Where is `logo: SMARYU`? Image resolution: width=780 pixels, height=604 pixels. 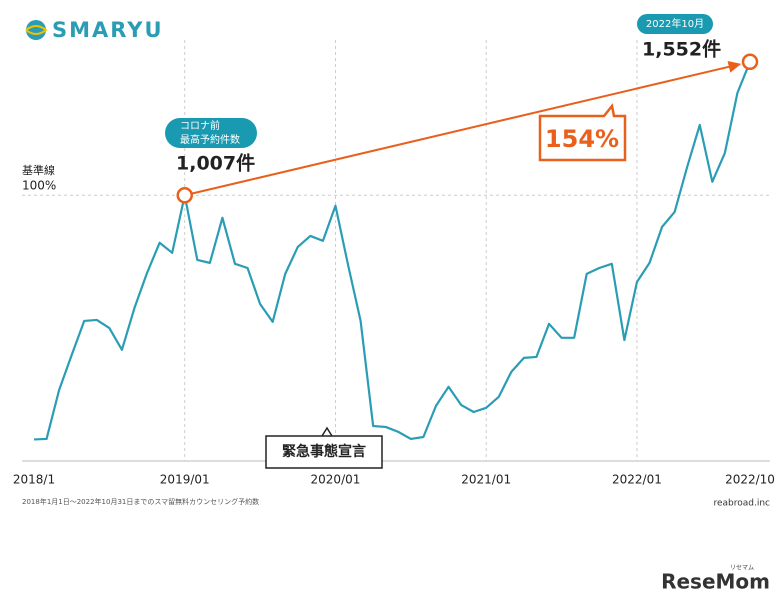
logo: SMARYU is located at coordinates (94, 30).